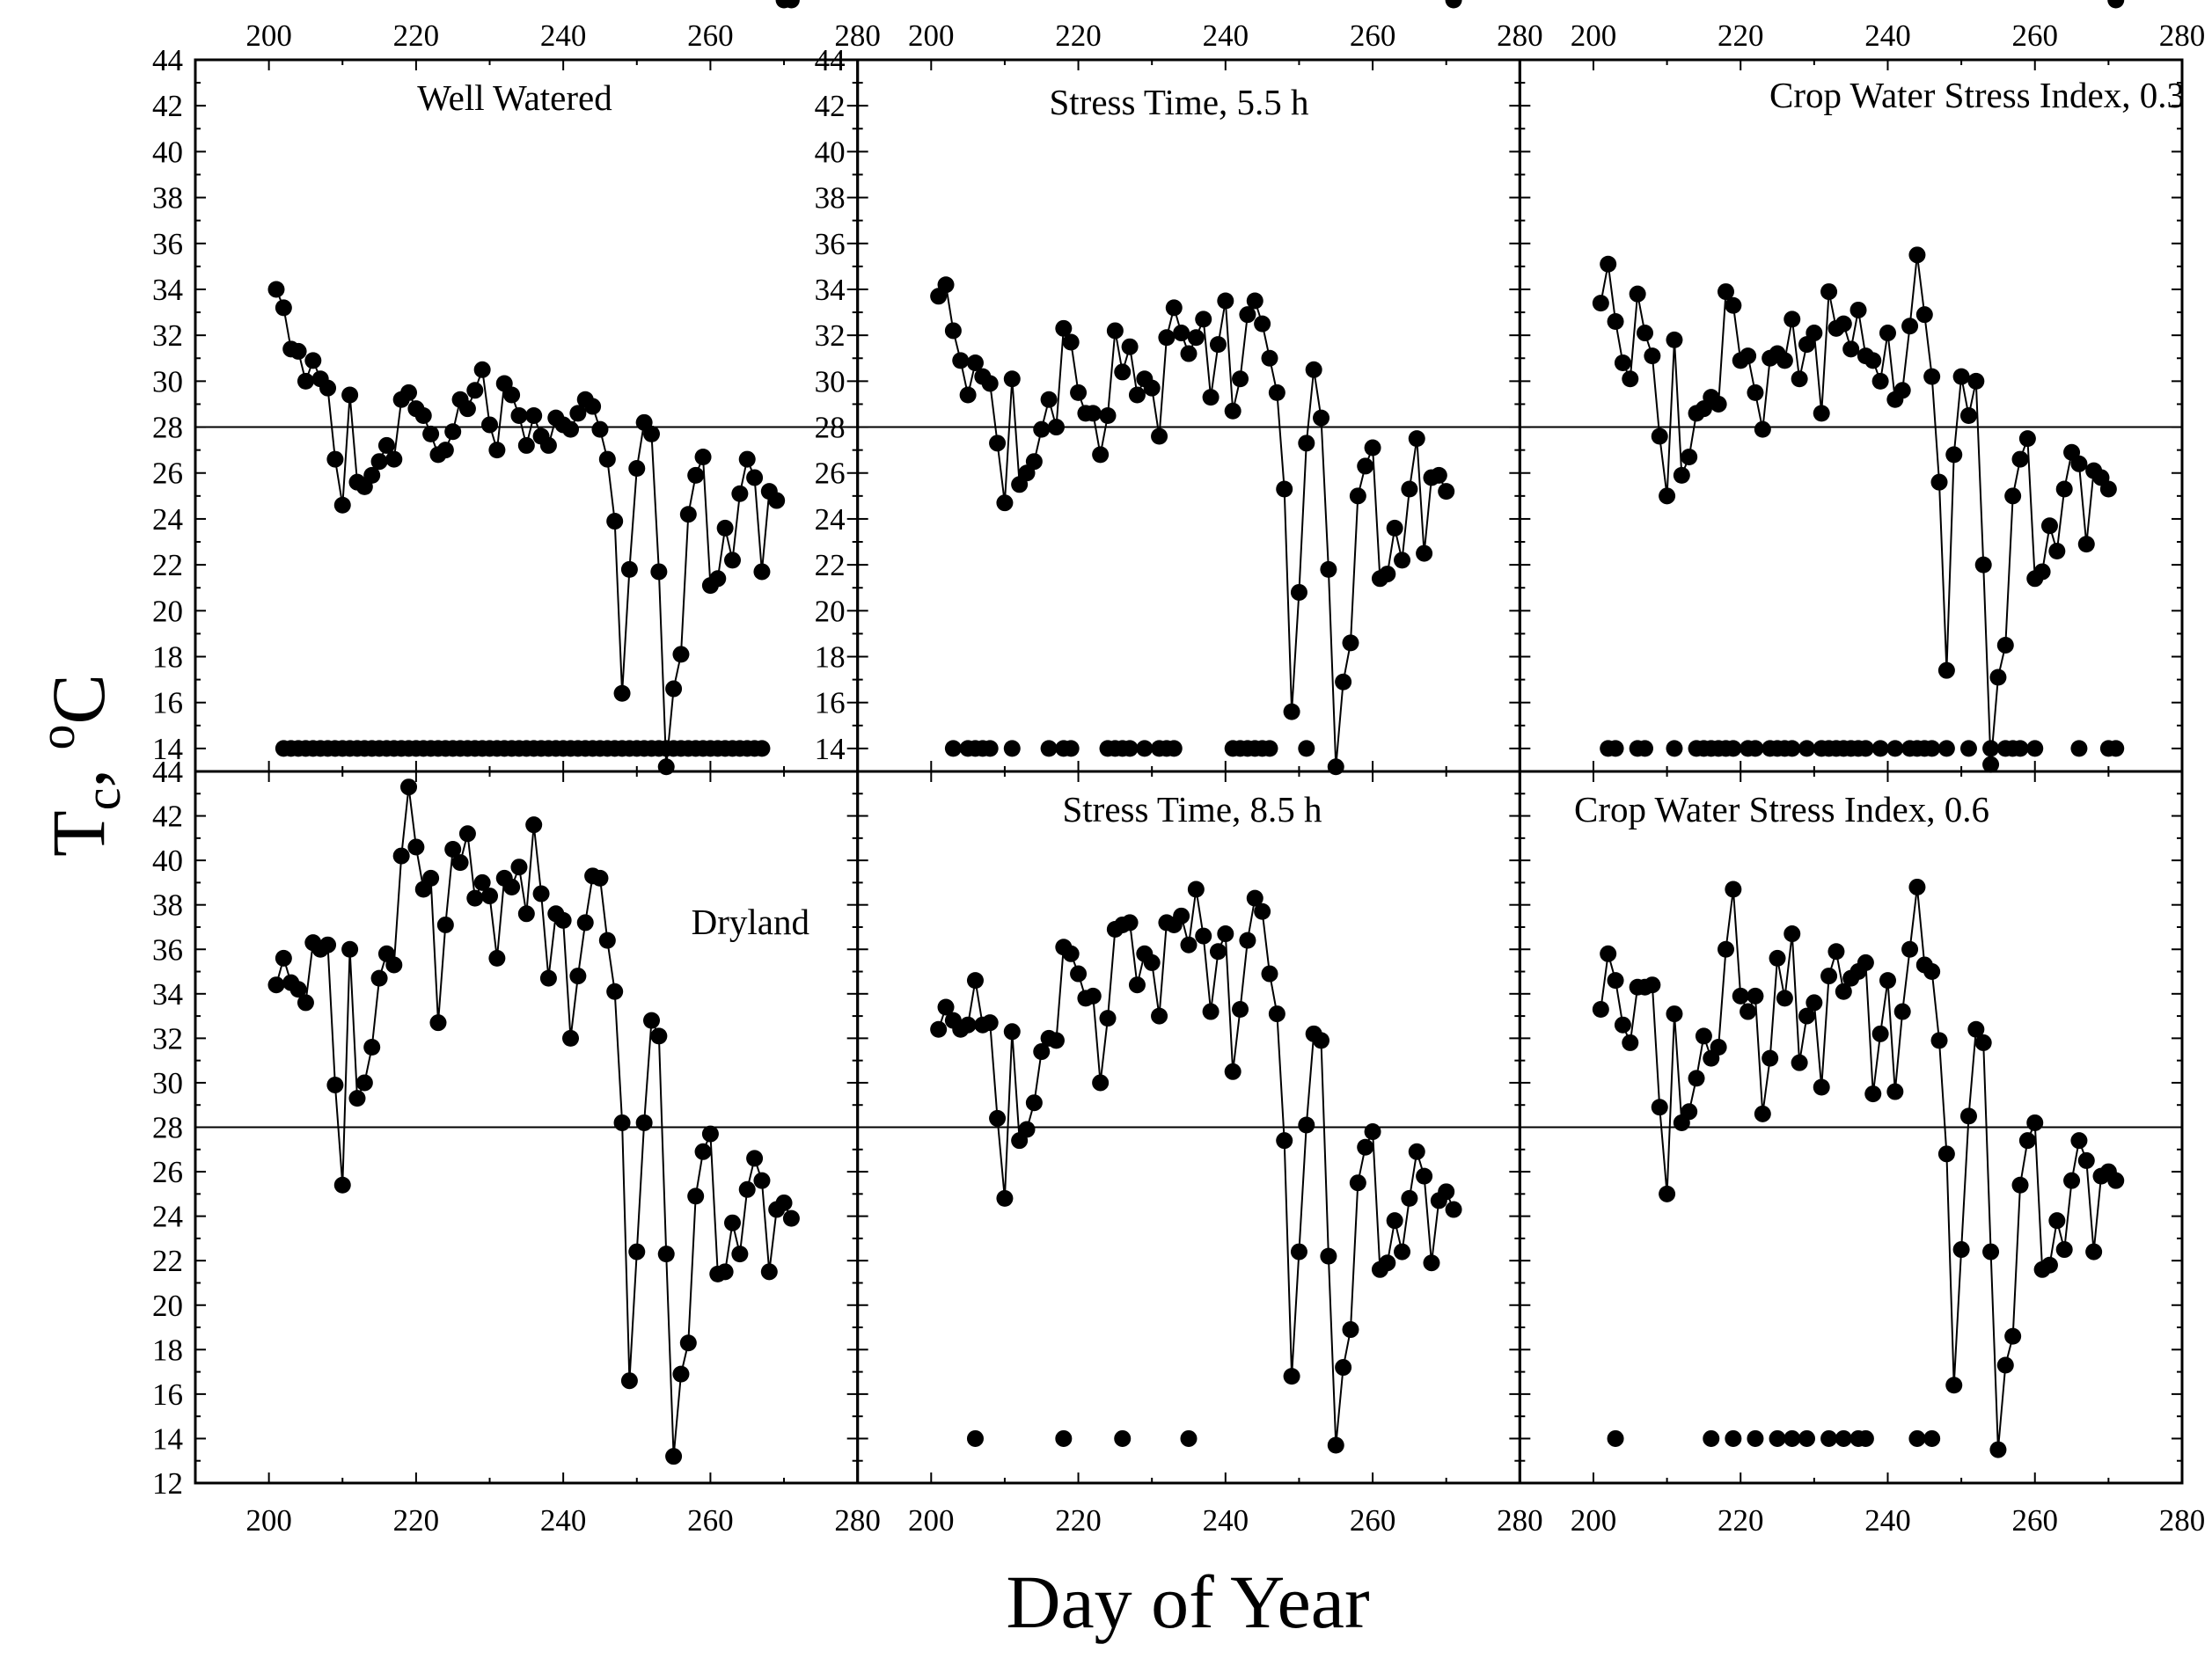 The image size is (2212, 1666). Describe the element at coordinates (268, 1520) in the screenshot. I see `x-tick-label-bottom: 200` at that location.